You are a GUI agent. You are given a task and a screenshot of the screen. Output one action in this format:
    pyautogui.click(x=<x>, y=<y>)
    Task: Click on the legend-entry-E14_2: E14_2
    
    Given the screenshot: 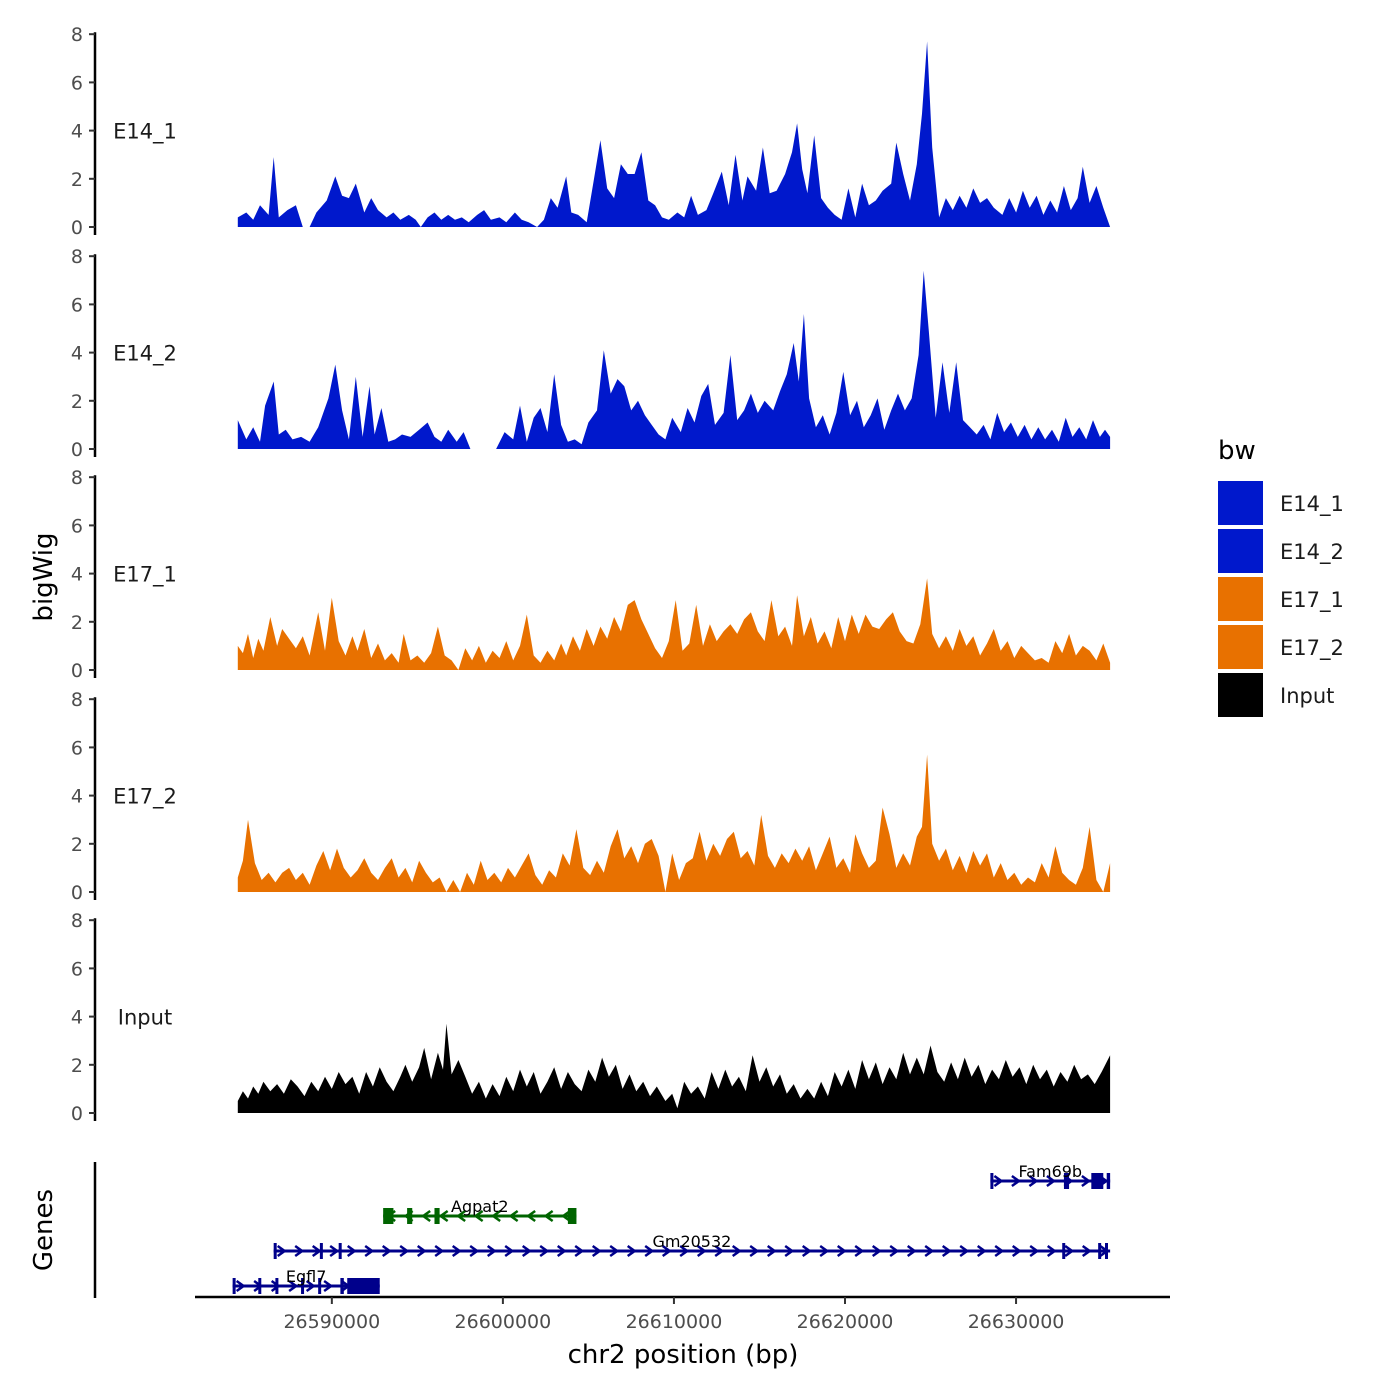 What is the action you would take?
    pyautogui.click(x=1281, y=551)
    